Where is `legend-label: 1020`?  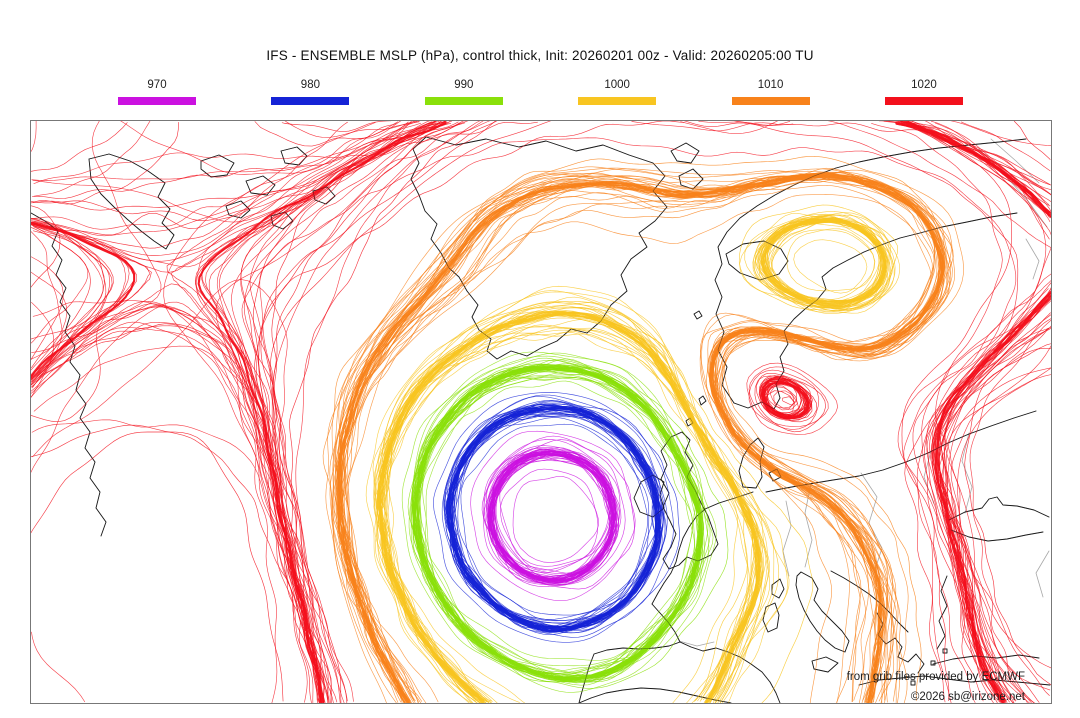 legend-label: 1020 is located at coordinates (924, 85).